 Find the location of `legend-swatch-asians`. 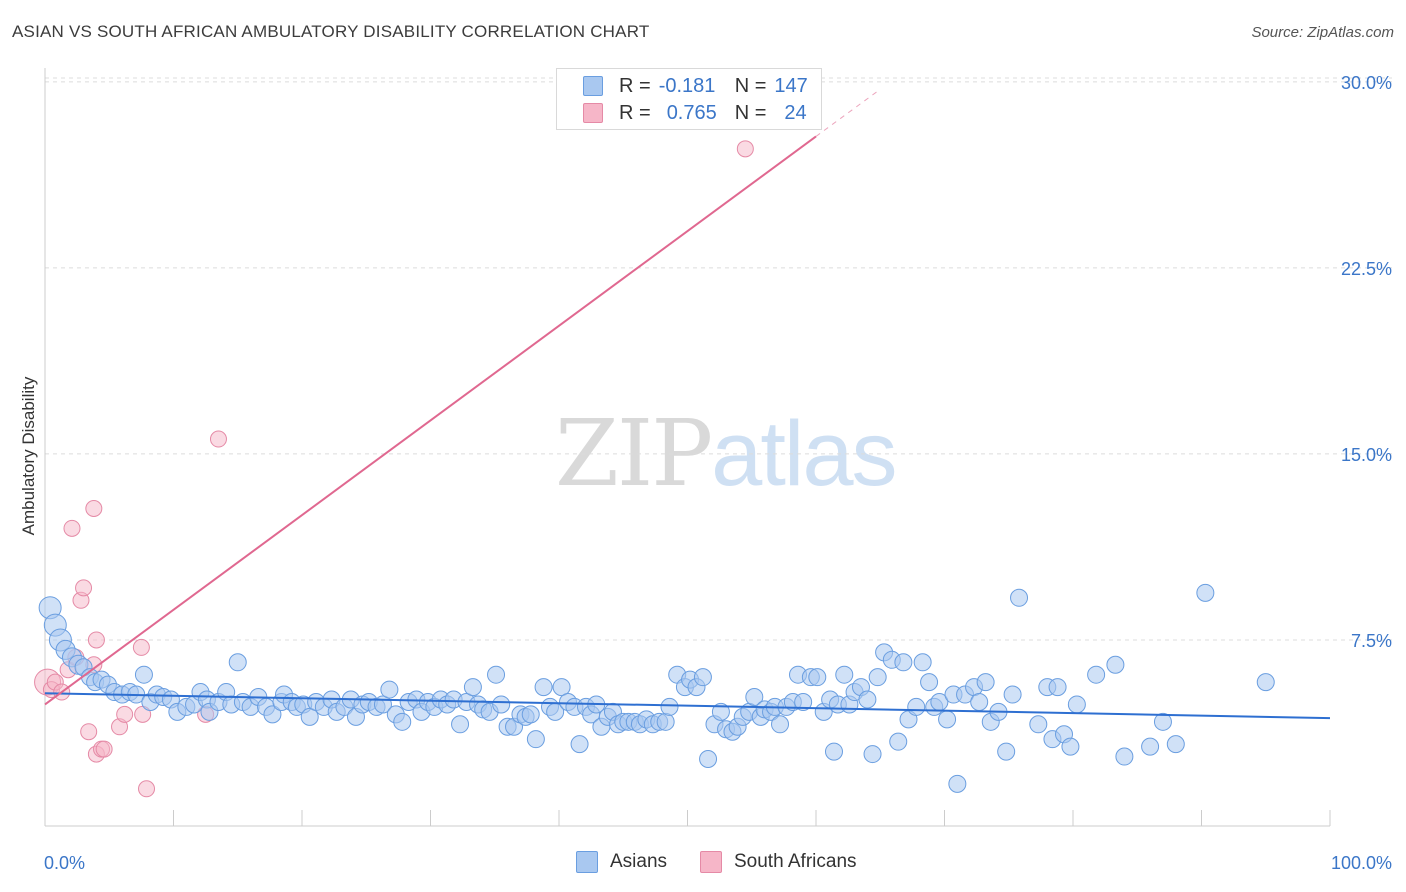

legend-swatch-asians is located at coordinates (593, 86).